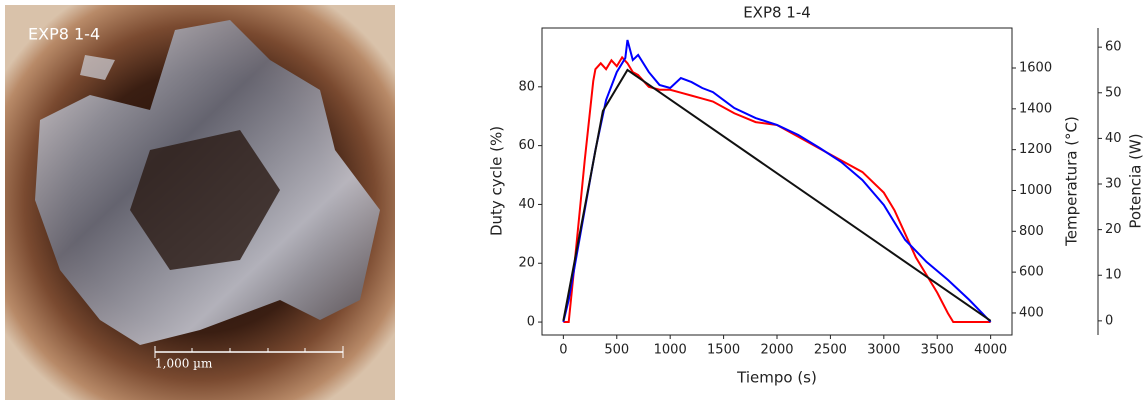 The image size is (1146, 402). What do you see at coordinates (777, 13) in the screenshot?
I see `chart-title: EXP8 1-4` at bounding box center [777, 13].